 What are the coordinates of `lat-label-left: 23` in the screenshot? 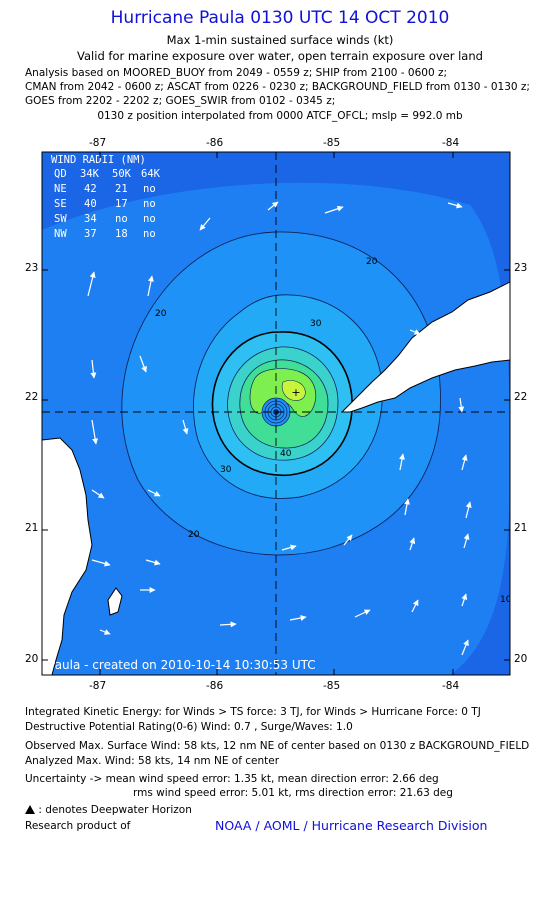 It's located at (32, 268).